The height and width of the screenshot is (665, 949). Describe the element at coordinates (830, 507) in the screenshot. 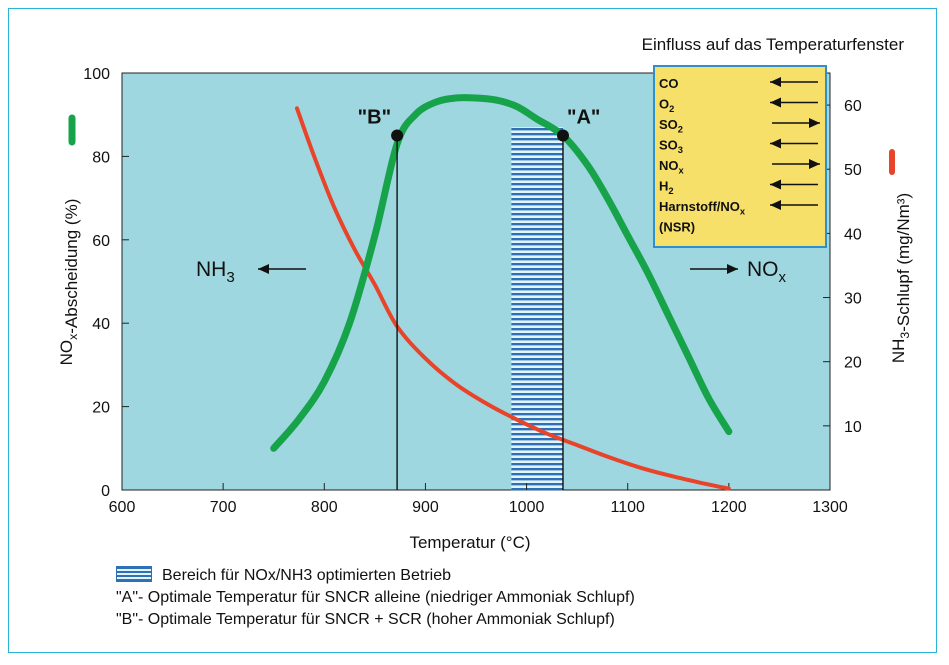

I see `x-tick-label: 1300` at that location.